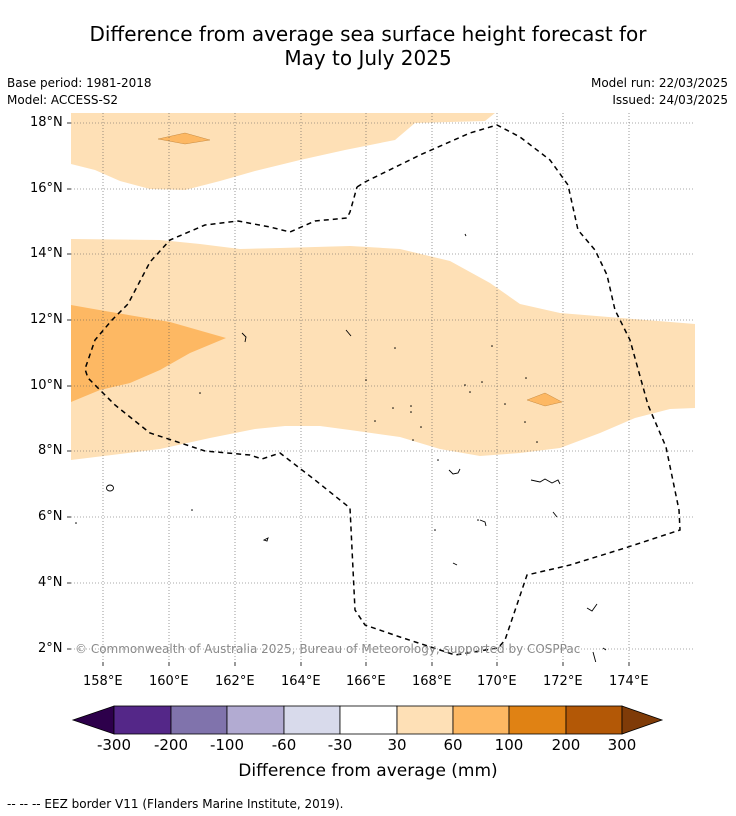 The image size is (736, 816). I want to click on lon-tick-160: 160°E, so click(169, 681).